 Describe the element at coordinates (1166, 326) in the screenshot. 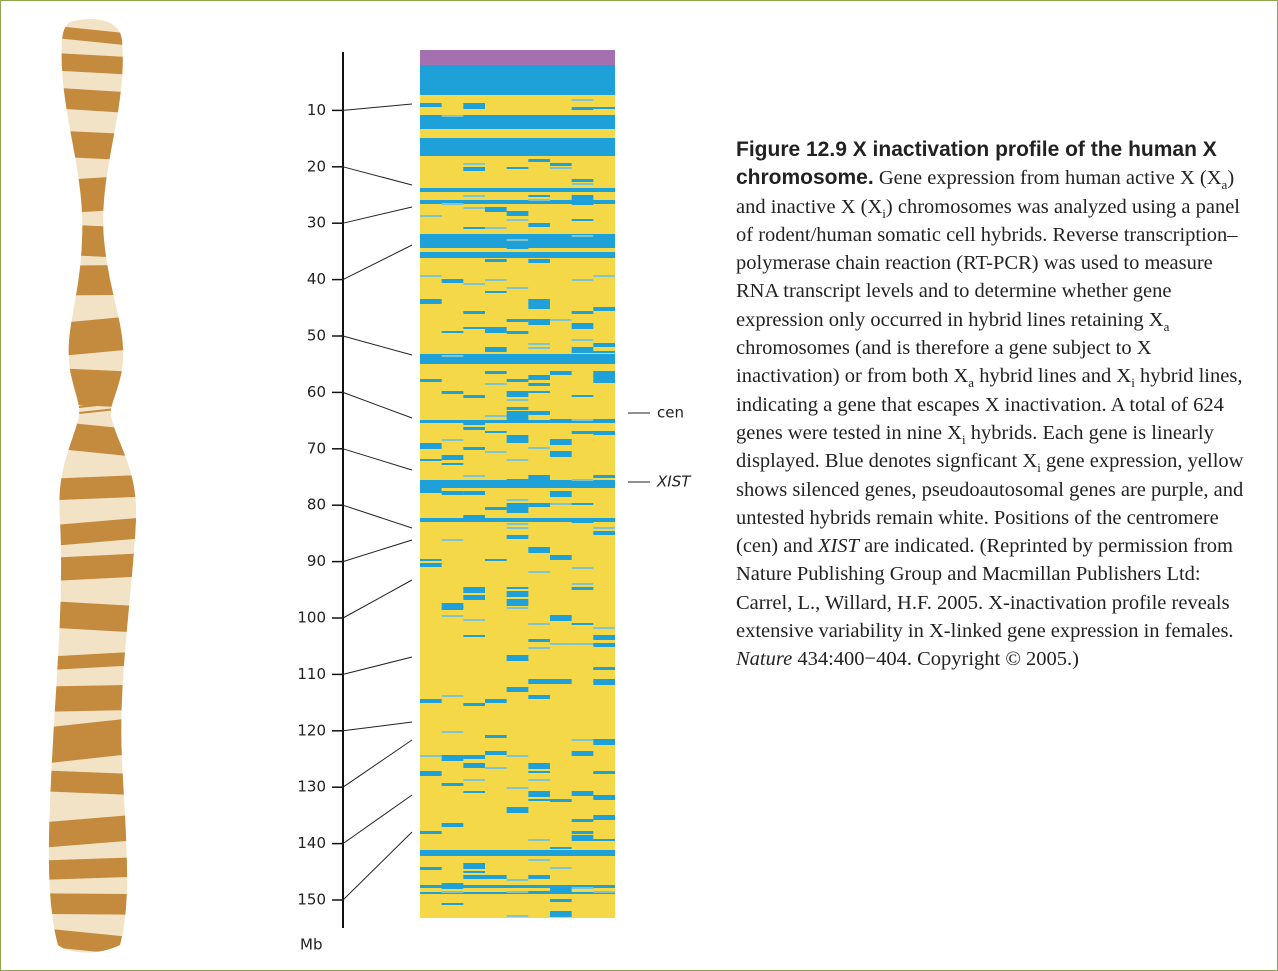

I see `subscript: a` at that location.